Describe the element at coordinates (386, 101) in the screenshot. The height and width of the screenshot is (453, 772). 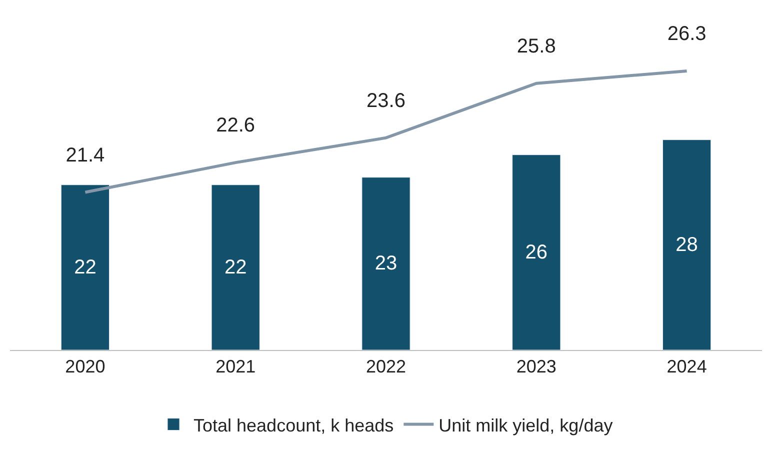
I see `data-label: 23.6` at that location.